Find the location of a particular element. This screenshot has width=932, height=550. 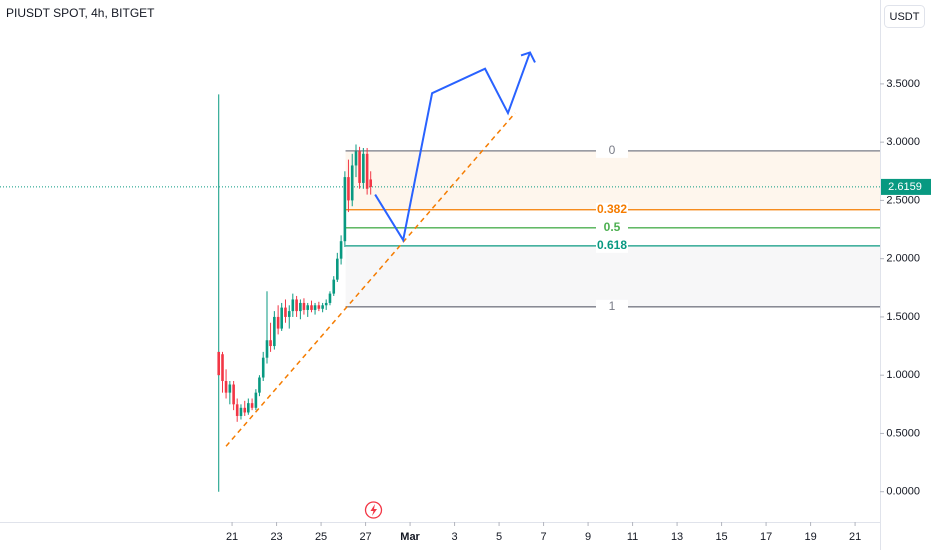

last-price-label: 2.6159 is located at coordinates (905, 187).